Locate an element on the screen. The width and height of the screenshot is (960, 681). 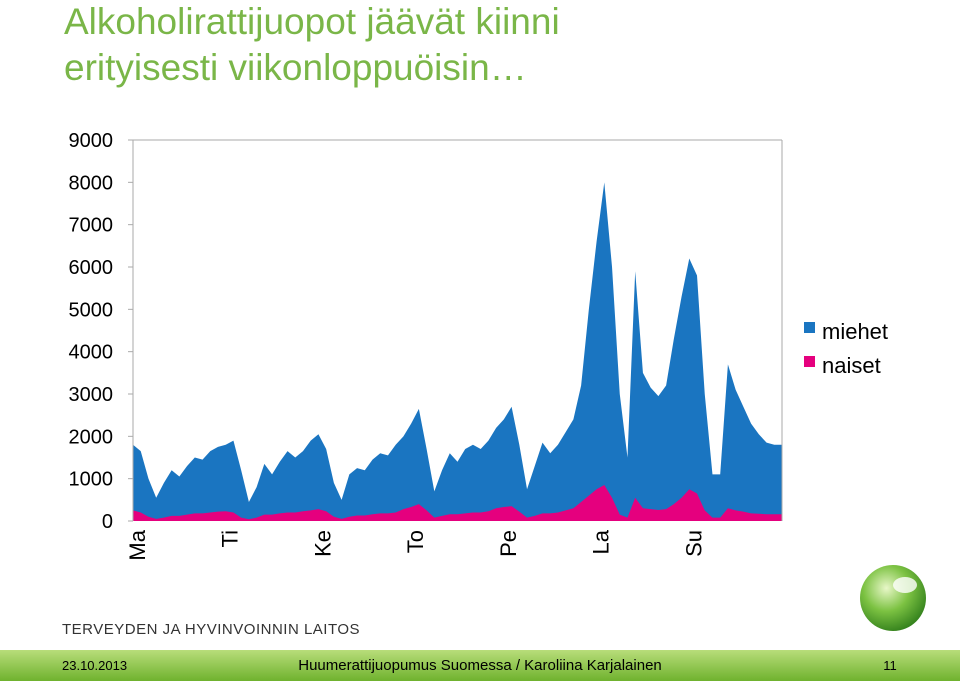
footer-bar is located at coordinates (480, 665).